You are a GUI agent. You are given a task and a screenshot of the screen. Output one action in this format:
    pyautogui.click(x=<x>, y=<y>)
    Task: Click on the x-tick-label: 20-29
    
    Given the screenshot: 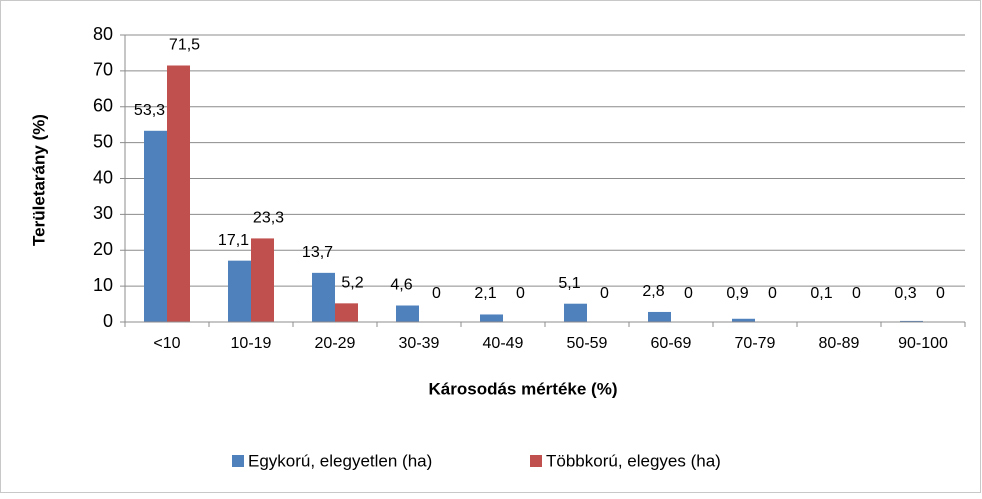 What is the action you would take?
    pyautogui.click(x=335, y=343)
    